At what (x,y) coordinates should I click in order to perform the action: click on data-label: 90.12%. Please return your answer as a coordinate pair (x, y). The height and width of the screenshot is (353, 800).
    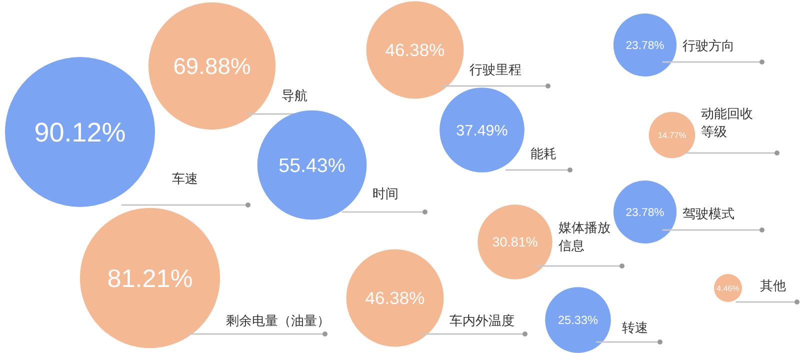
    Looking at the image, I should click on (80, 132).